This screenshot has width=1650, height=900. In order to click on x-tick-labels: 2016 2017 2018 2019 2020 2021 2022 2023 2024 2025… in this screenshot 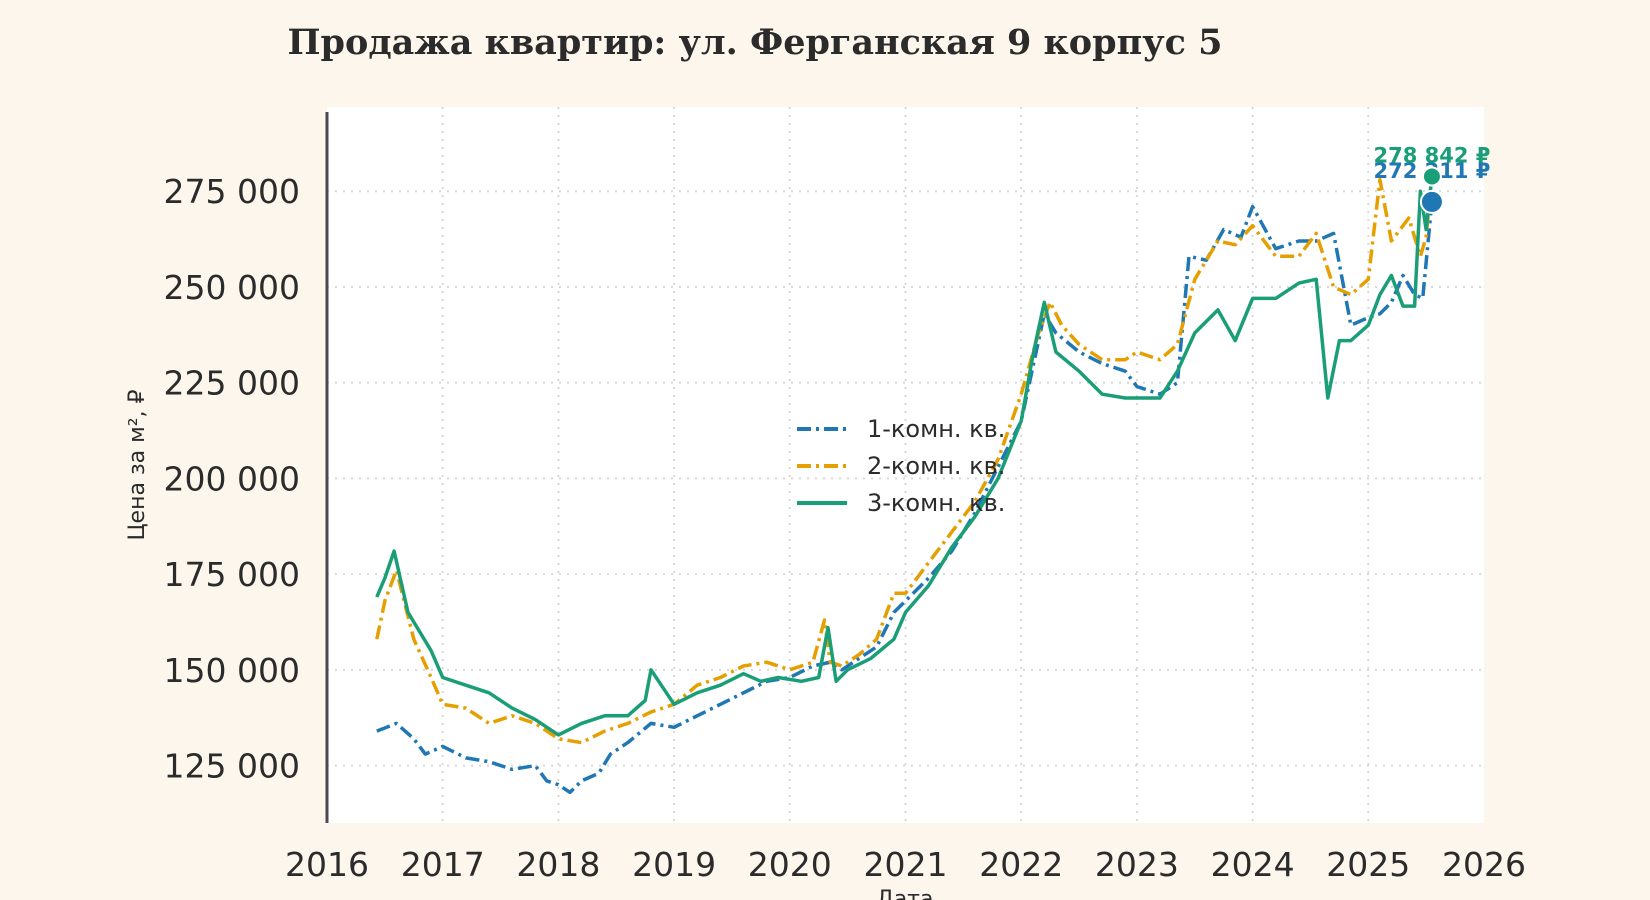, I will do `click(905, 864)`.